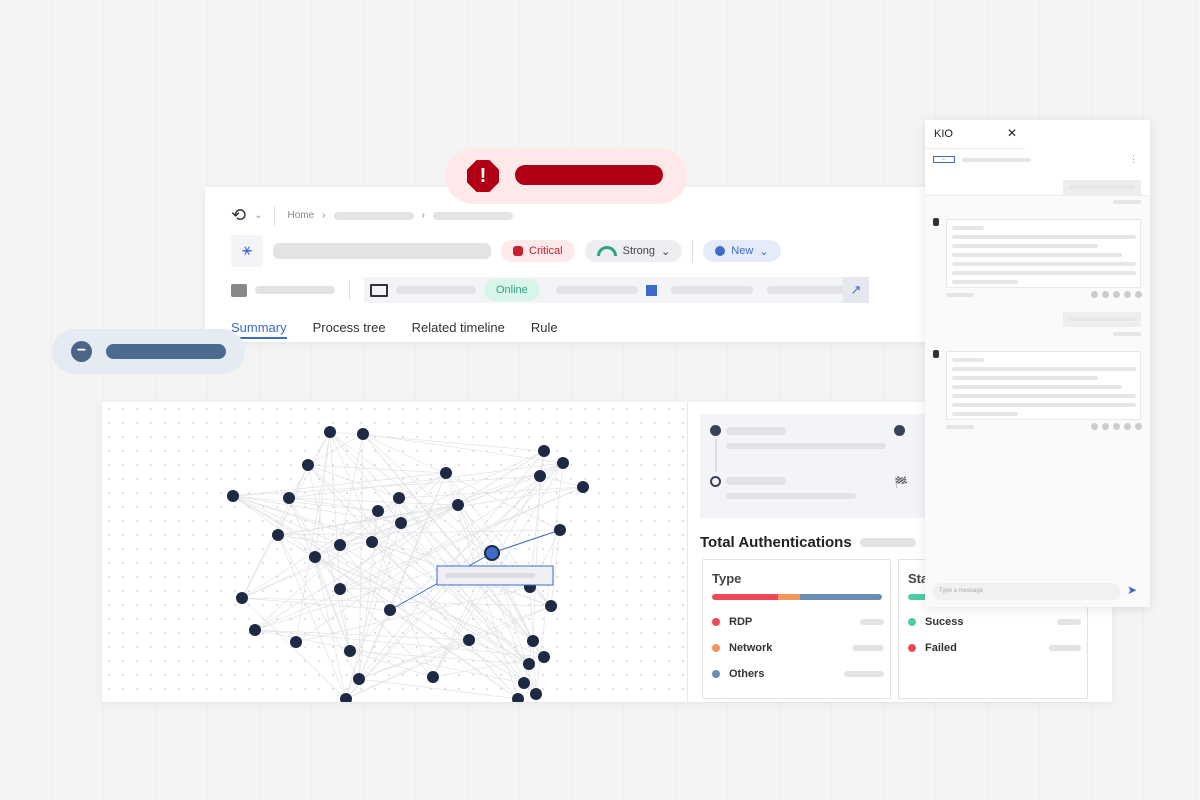  I want to click on tab-rule: Rule, so click(544, 327).